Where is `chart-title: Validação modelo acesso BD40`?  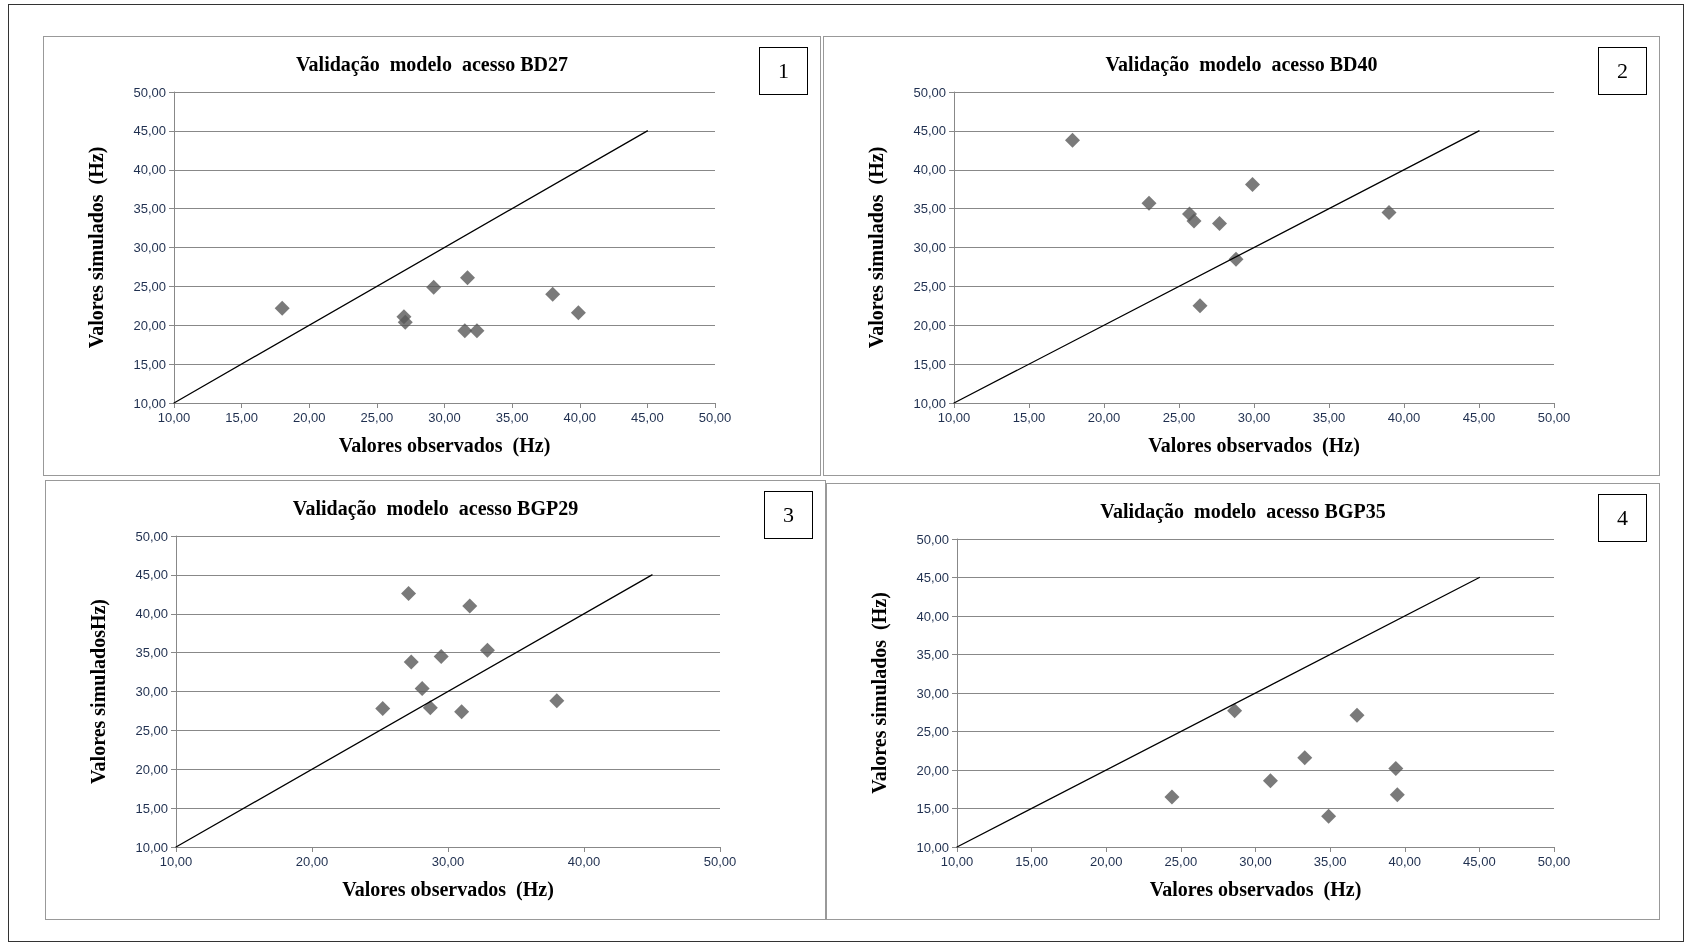
chart-title: Validação modelo acesso BD40 is located at coordinates (1241, 64).